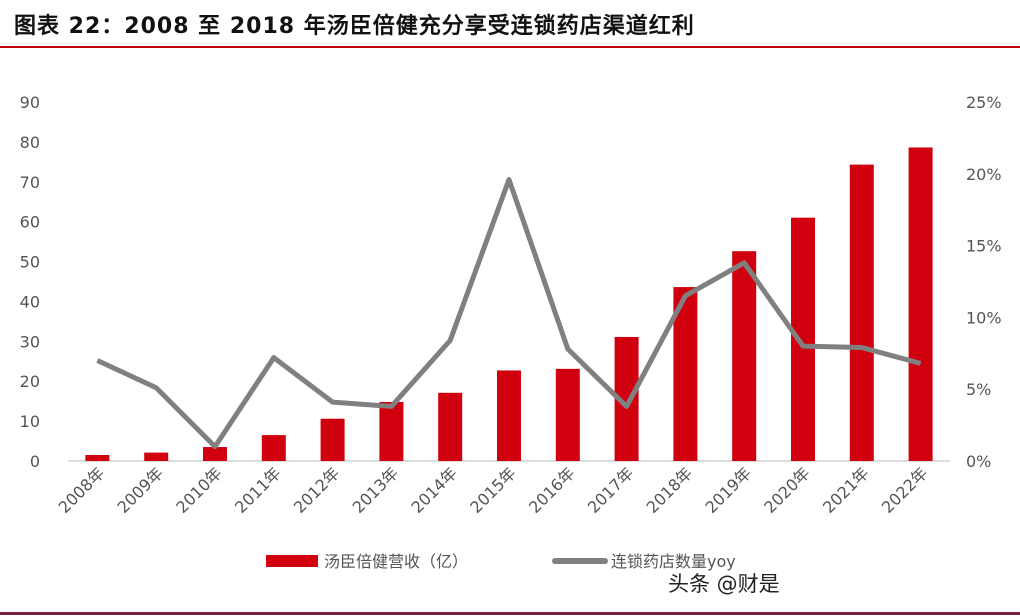 This screenshot has width=1020, height=616. I want to click on x-tick-label: 2012年, so click(317, 490).